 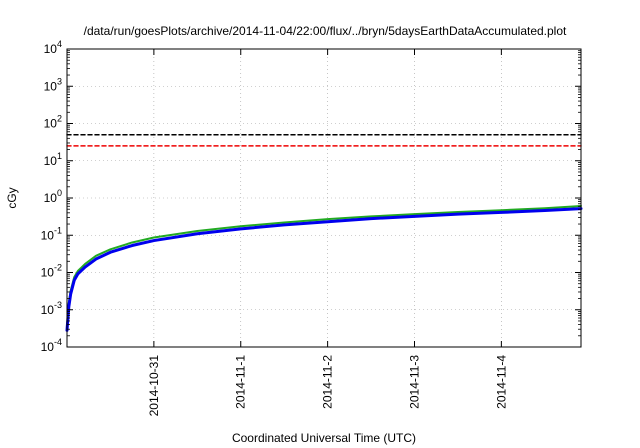 I want to click on y-tick-label: 10³, so click(x=53, y=84).